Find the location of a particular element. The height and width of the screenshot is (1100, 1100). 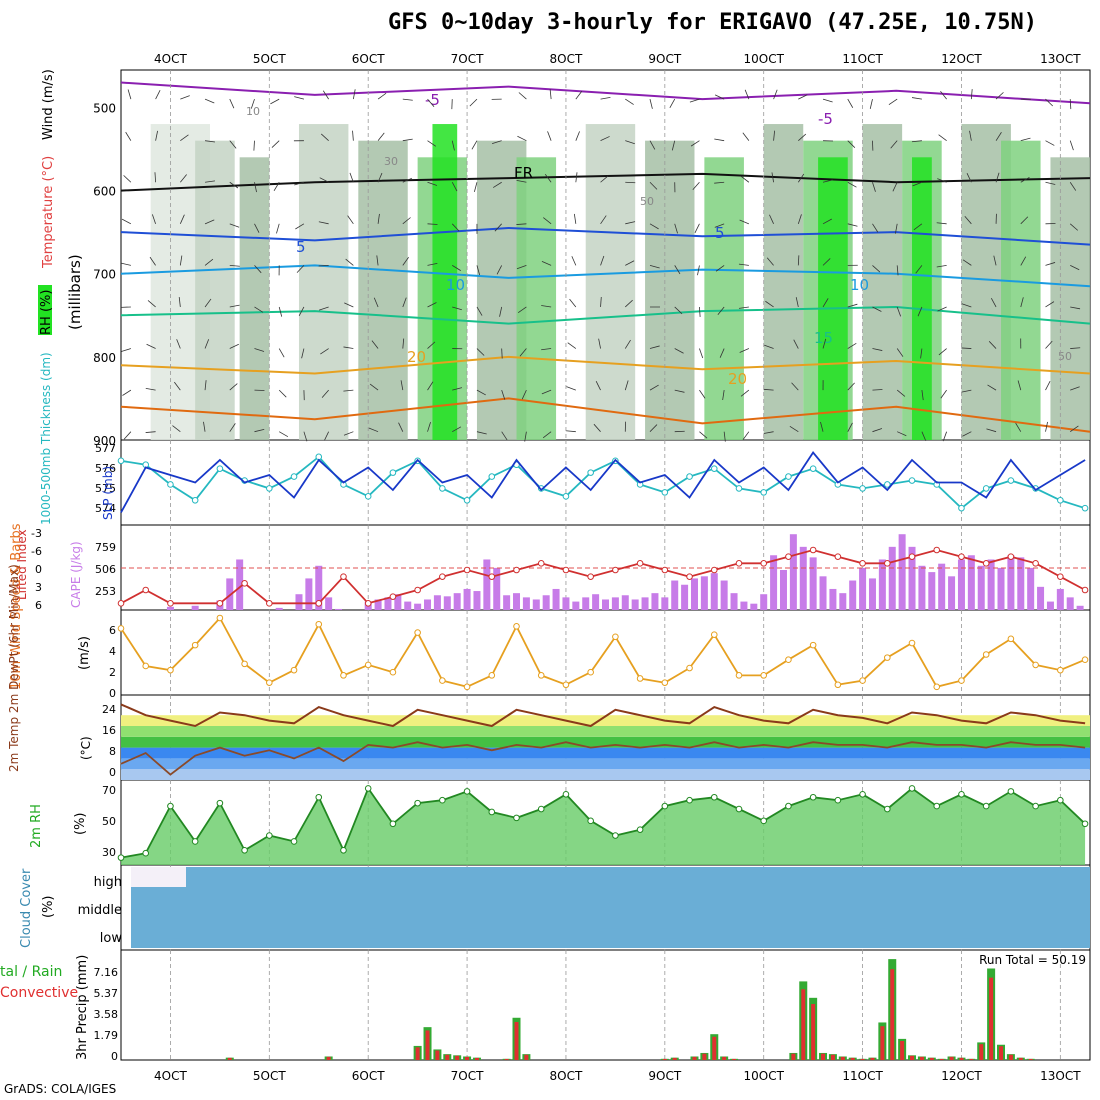

thickness-line is located at coordinates (603, 482).